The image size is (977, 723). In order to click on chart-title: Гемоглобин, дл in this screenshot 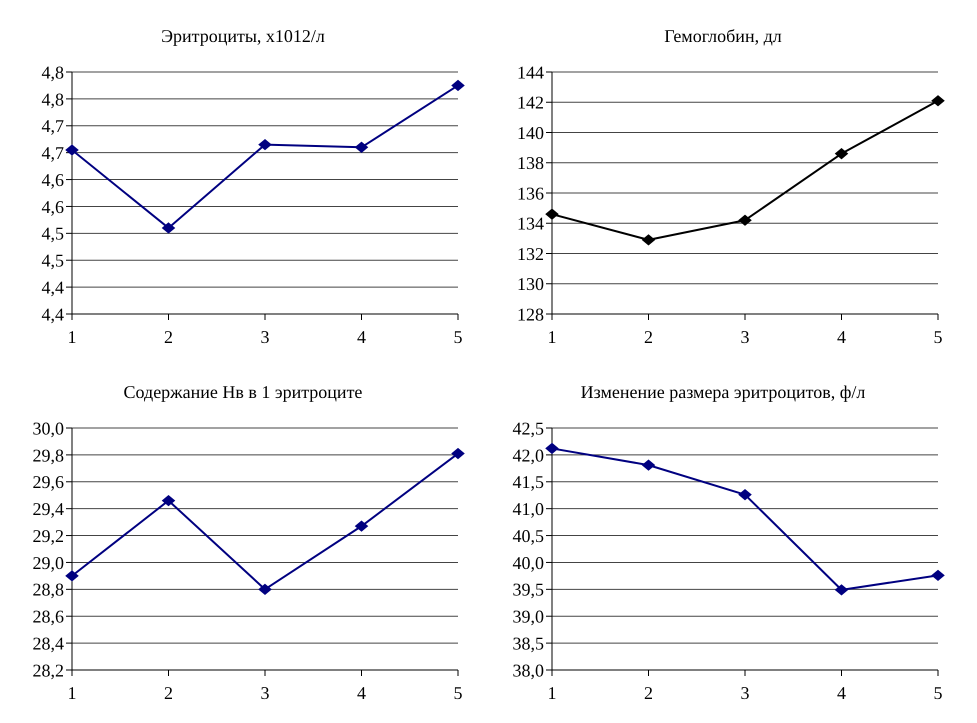, I will do `click(723, 36)`.